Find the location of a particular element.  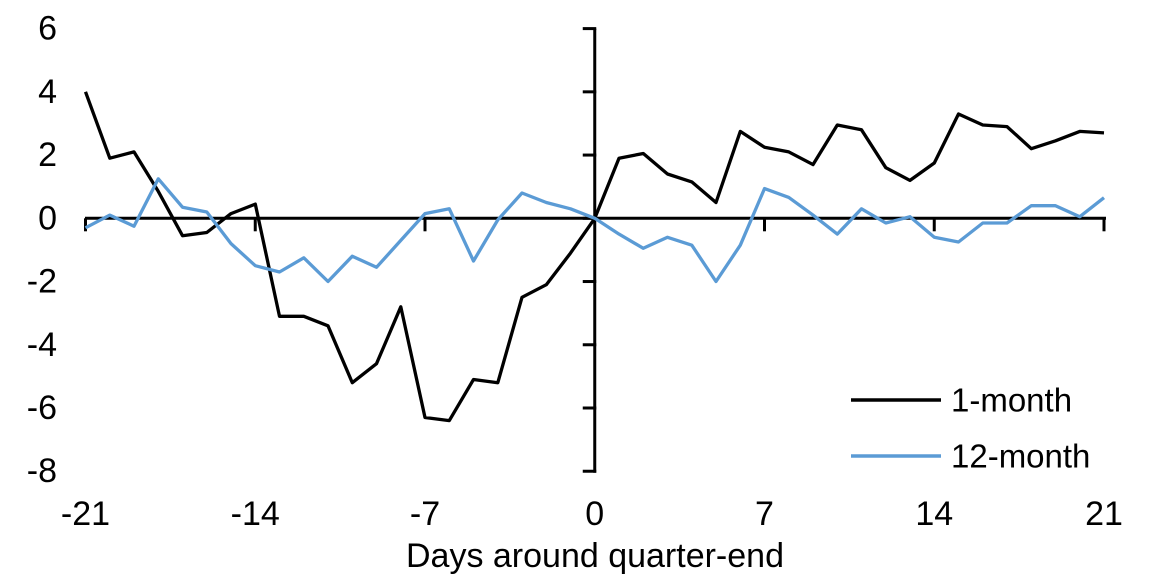

x-tick-label: 21 is located at coordinates (1104, 514).